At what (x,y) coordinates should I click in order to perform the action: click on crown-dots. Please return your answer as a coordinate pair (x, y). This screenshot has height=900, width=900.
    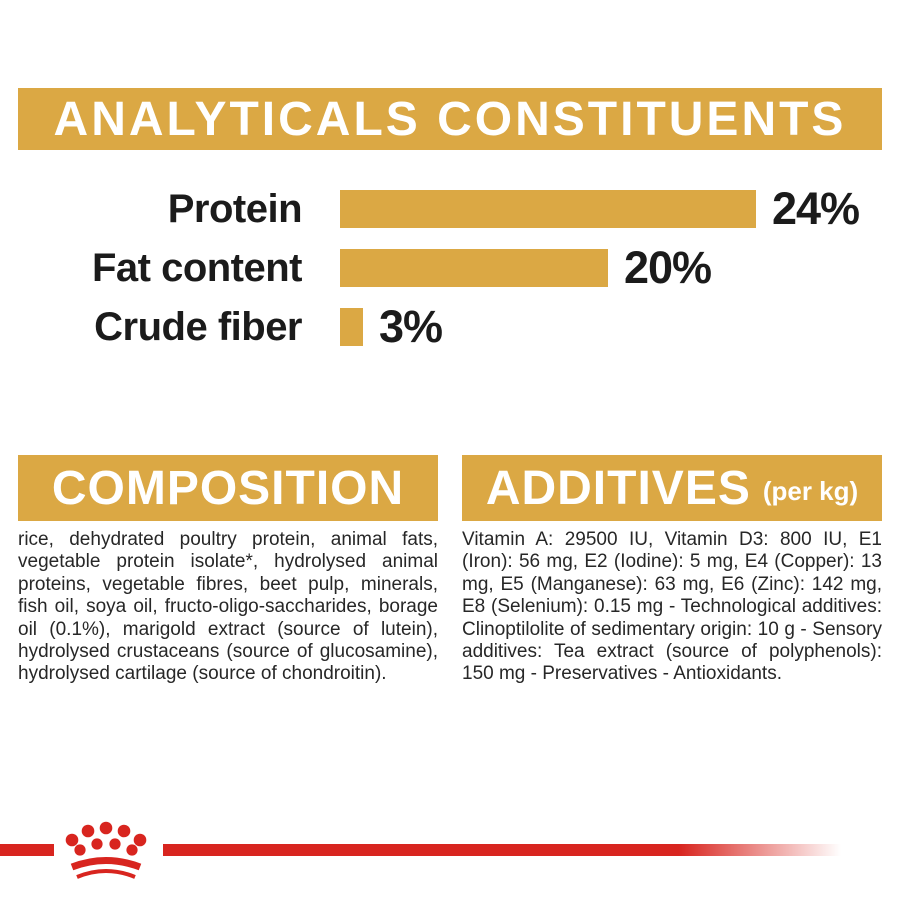
    Looking at the image, I should click on (106, 838).